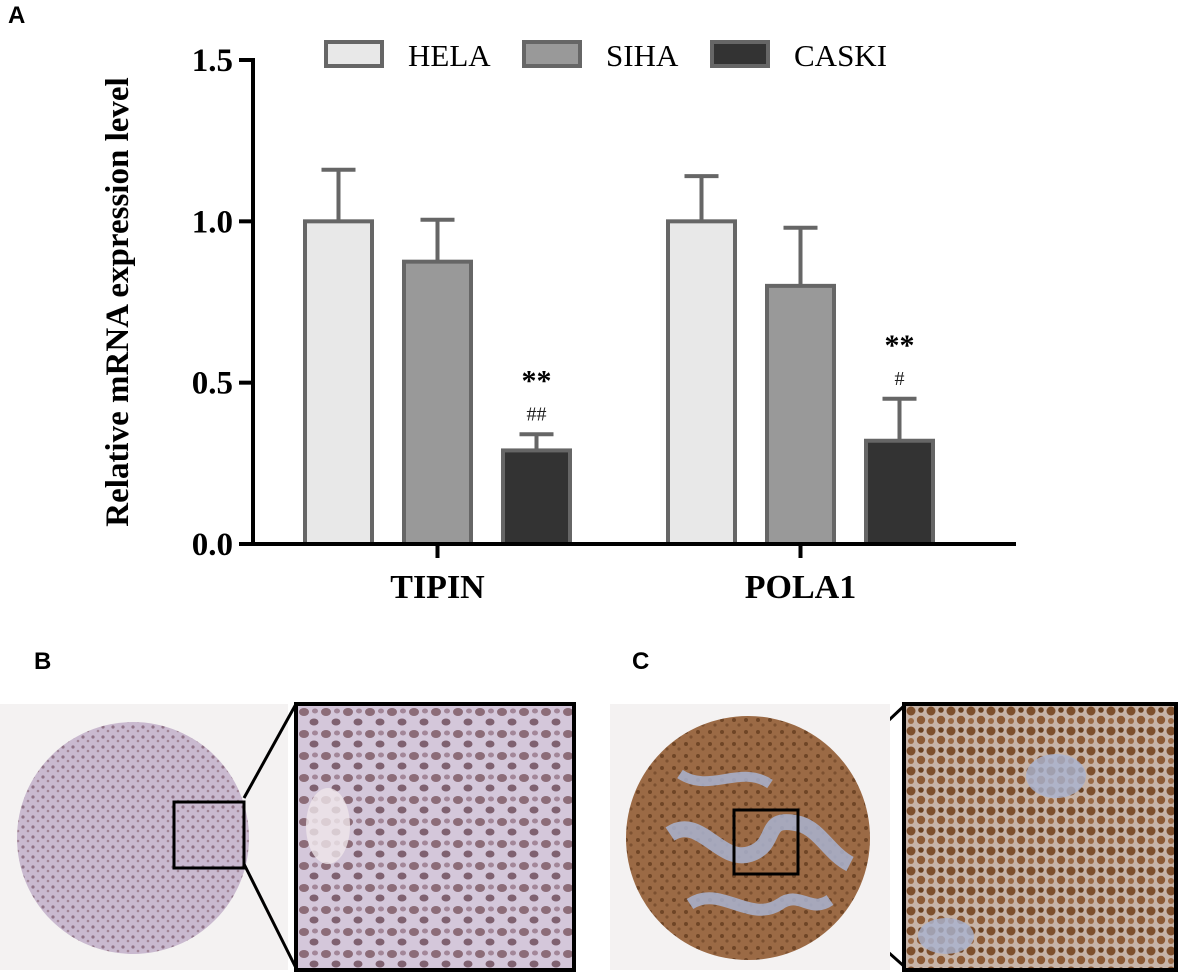 The image size is (1182, 976). What do you see at coordinates (437, 587) in the screenshot?
I see `x-tick-label-tipin: TIPIN` at bounding box center [437, 587].